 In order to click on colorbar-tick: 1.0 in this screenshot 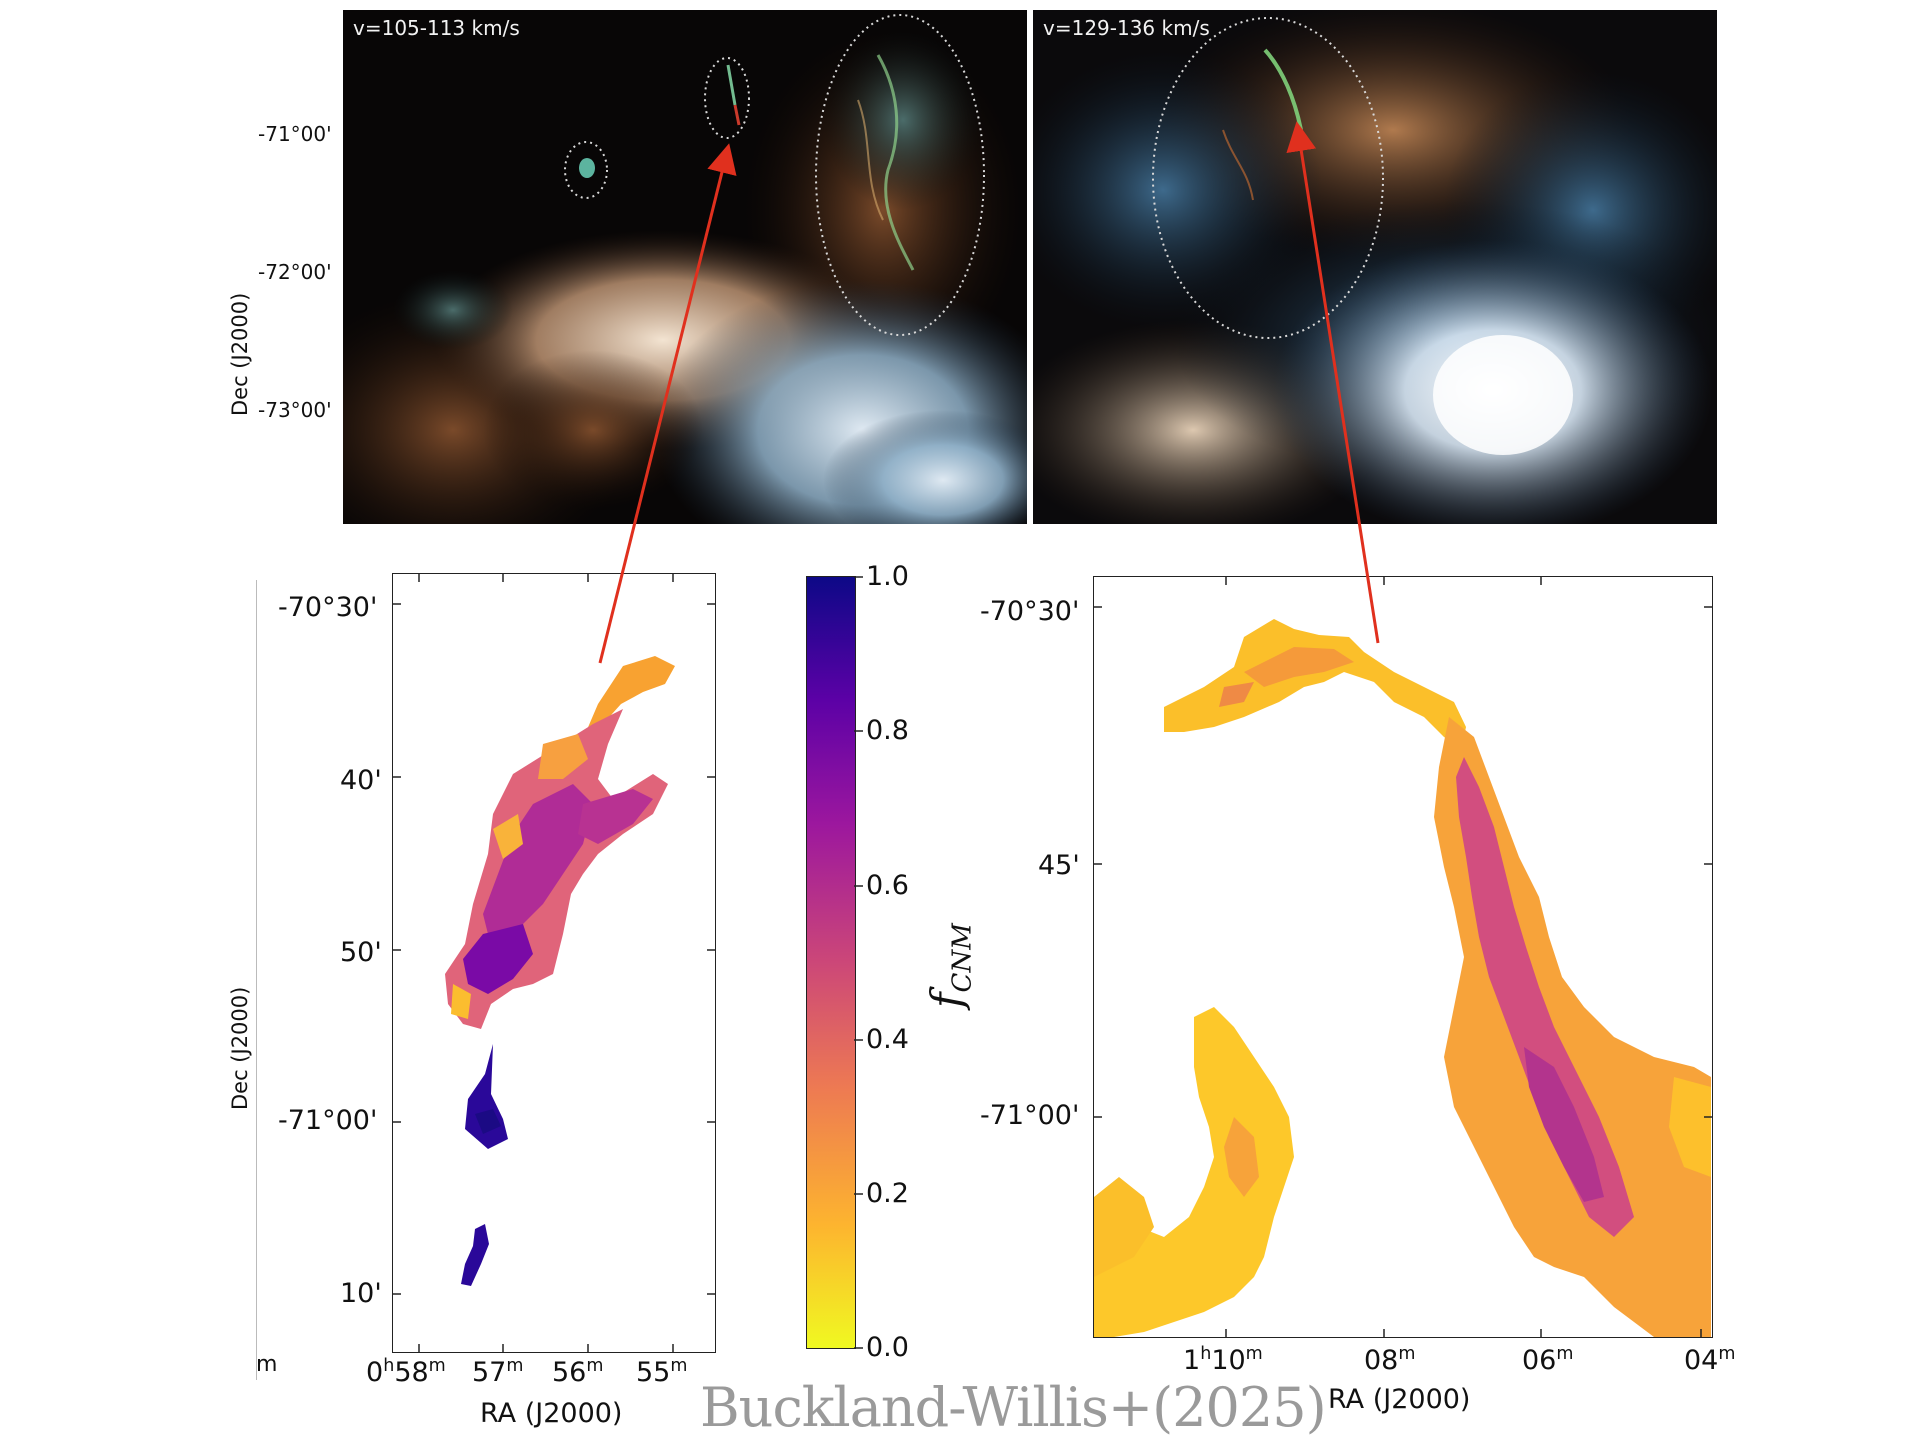, I will do `click(887, 576)`.